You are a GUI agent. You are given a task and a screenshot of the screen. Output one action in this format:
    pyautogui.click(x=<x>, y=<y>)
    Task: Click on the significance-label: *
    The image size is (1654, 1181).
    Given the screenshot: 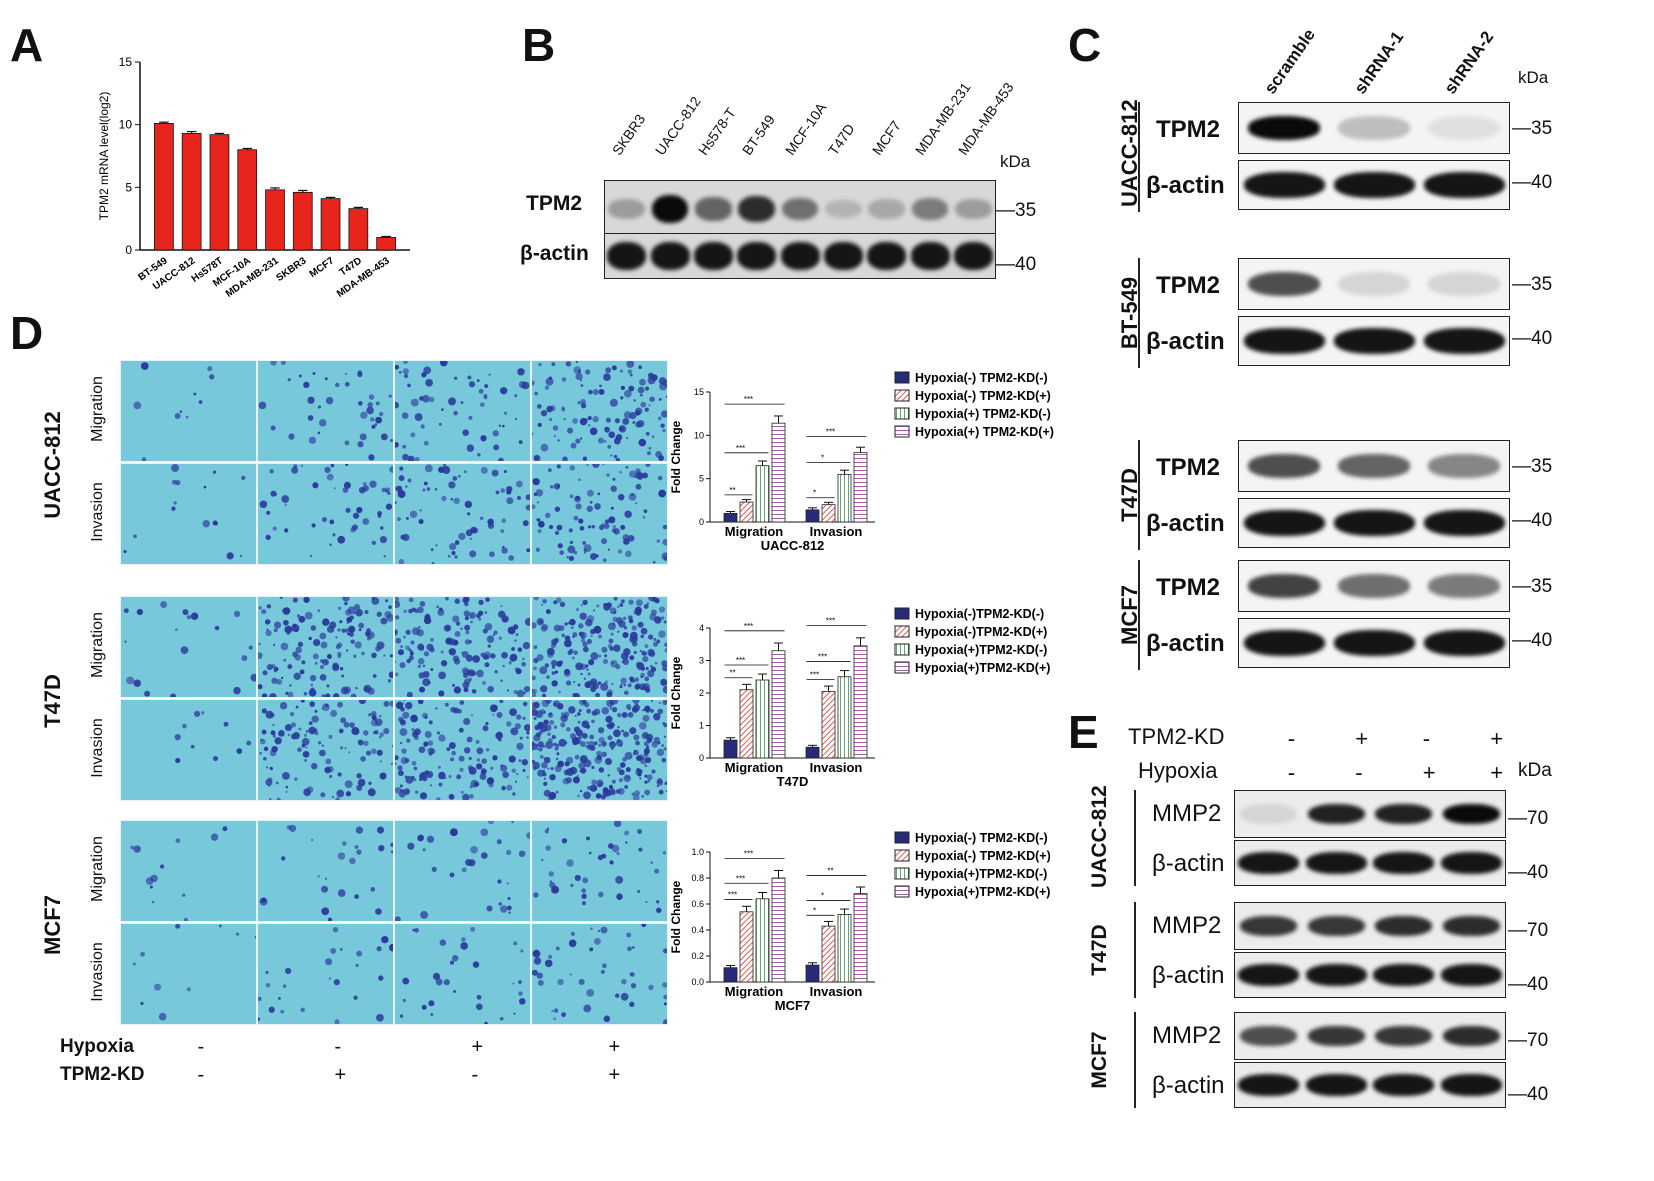 What is the action you would take?
    pyautogui.click(x=814, y=493)
    